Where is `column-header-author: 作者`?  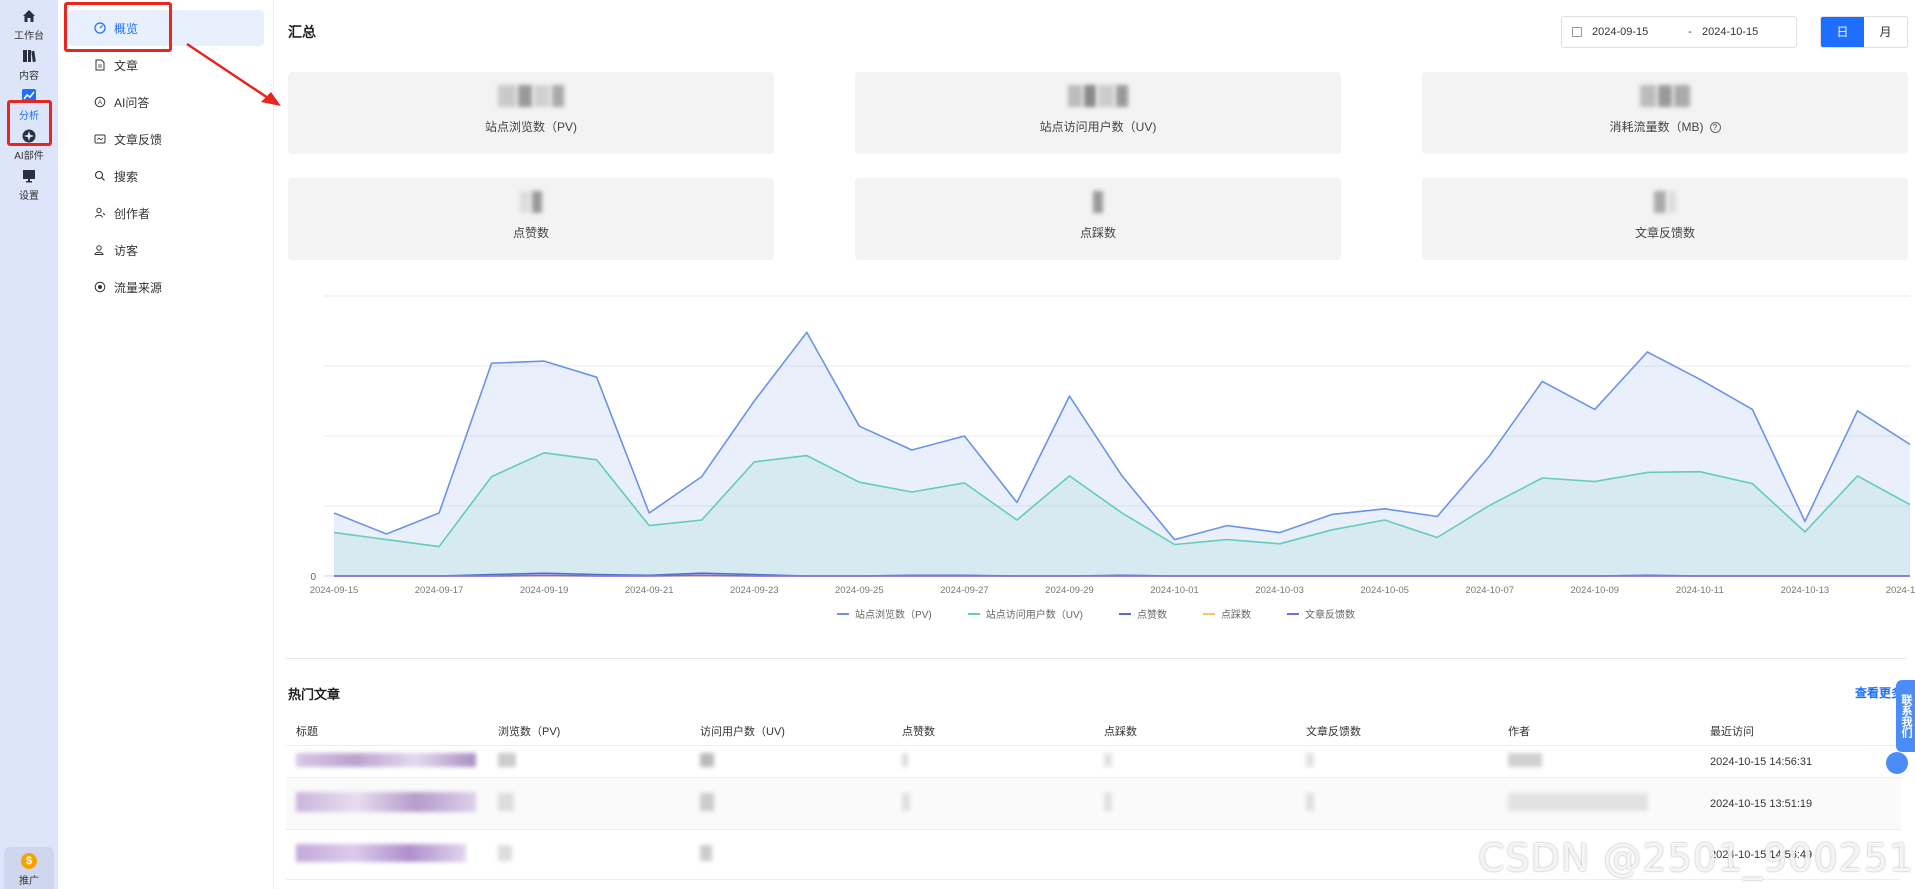
column-header-author: 作者 is located at coordinates (1519, 731).